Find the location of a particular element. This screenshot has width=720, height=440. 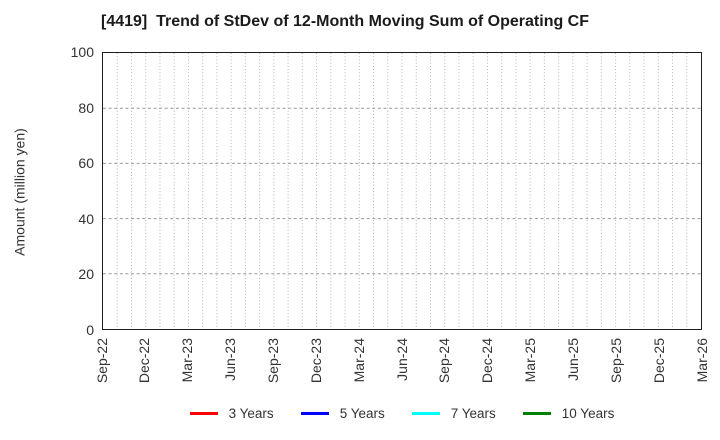

legend-label: 5 Years is located at coordinates (362, 413).